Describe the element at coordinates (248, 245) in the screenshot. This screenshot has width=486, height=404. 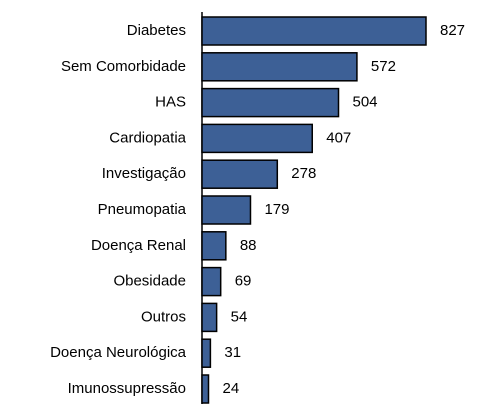
I see `value-label: 88` at that location.